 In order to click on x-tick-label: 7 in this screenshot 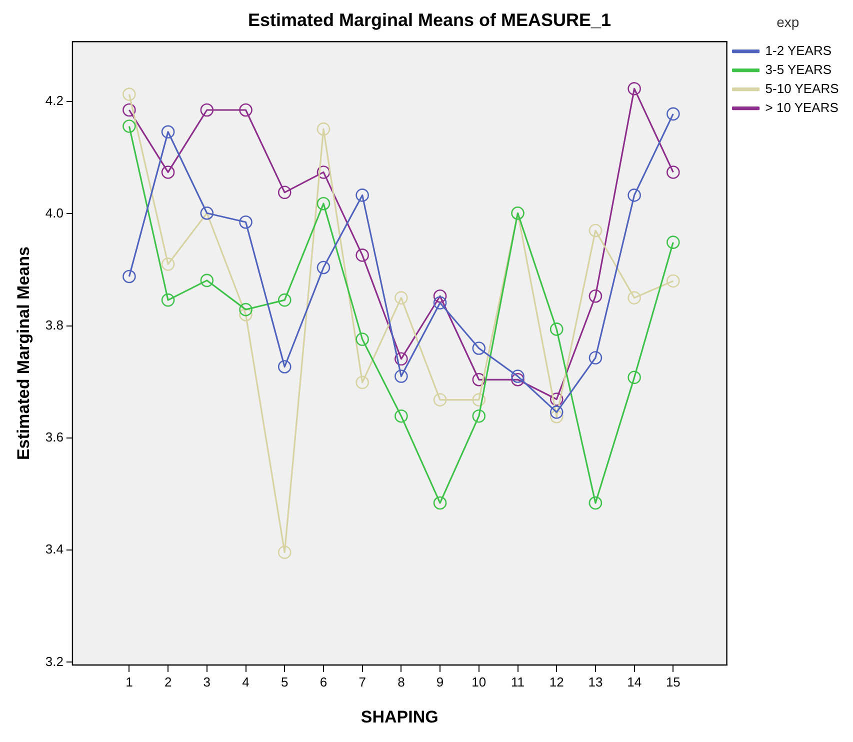, I will do `click(362, 682)`.